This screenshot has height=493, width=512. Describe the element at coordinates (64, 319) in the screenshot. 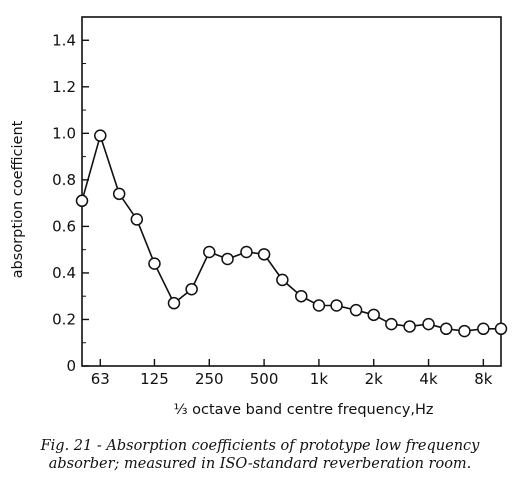

I see `y-tick-label: 0.2` at that location.